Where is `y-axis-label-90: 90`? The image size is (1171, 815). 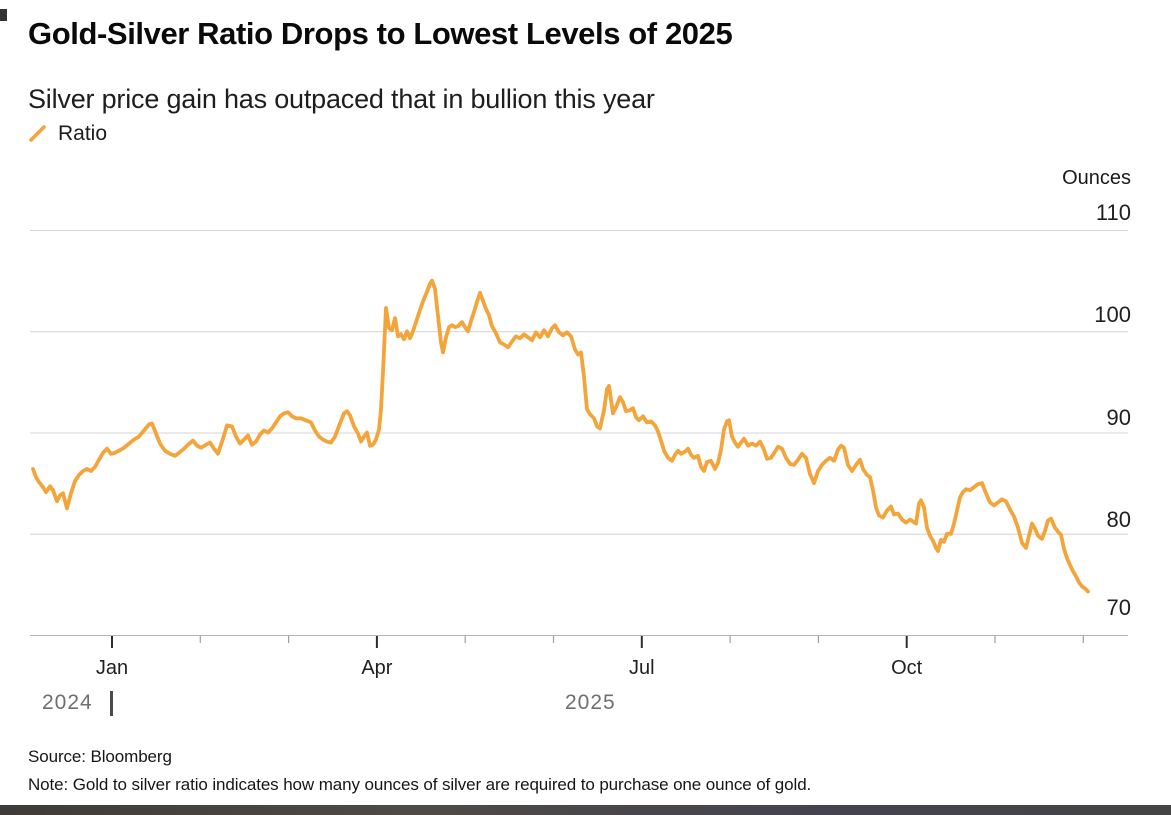
y-axis-label-90: 90 is located at coordinates (1118, 417).